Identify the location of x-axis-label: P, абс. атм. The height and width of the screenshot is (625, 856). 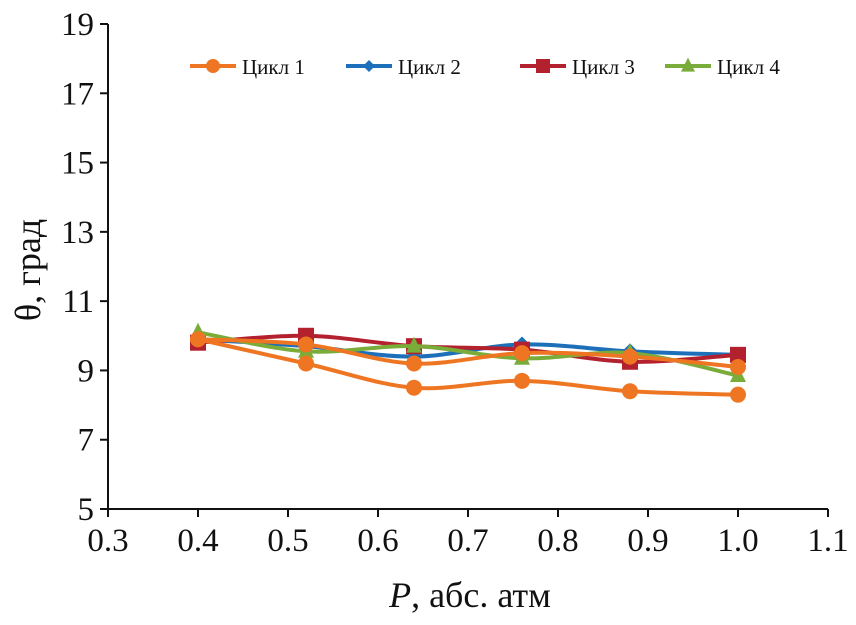
(469, 595).